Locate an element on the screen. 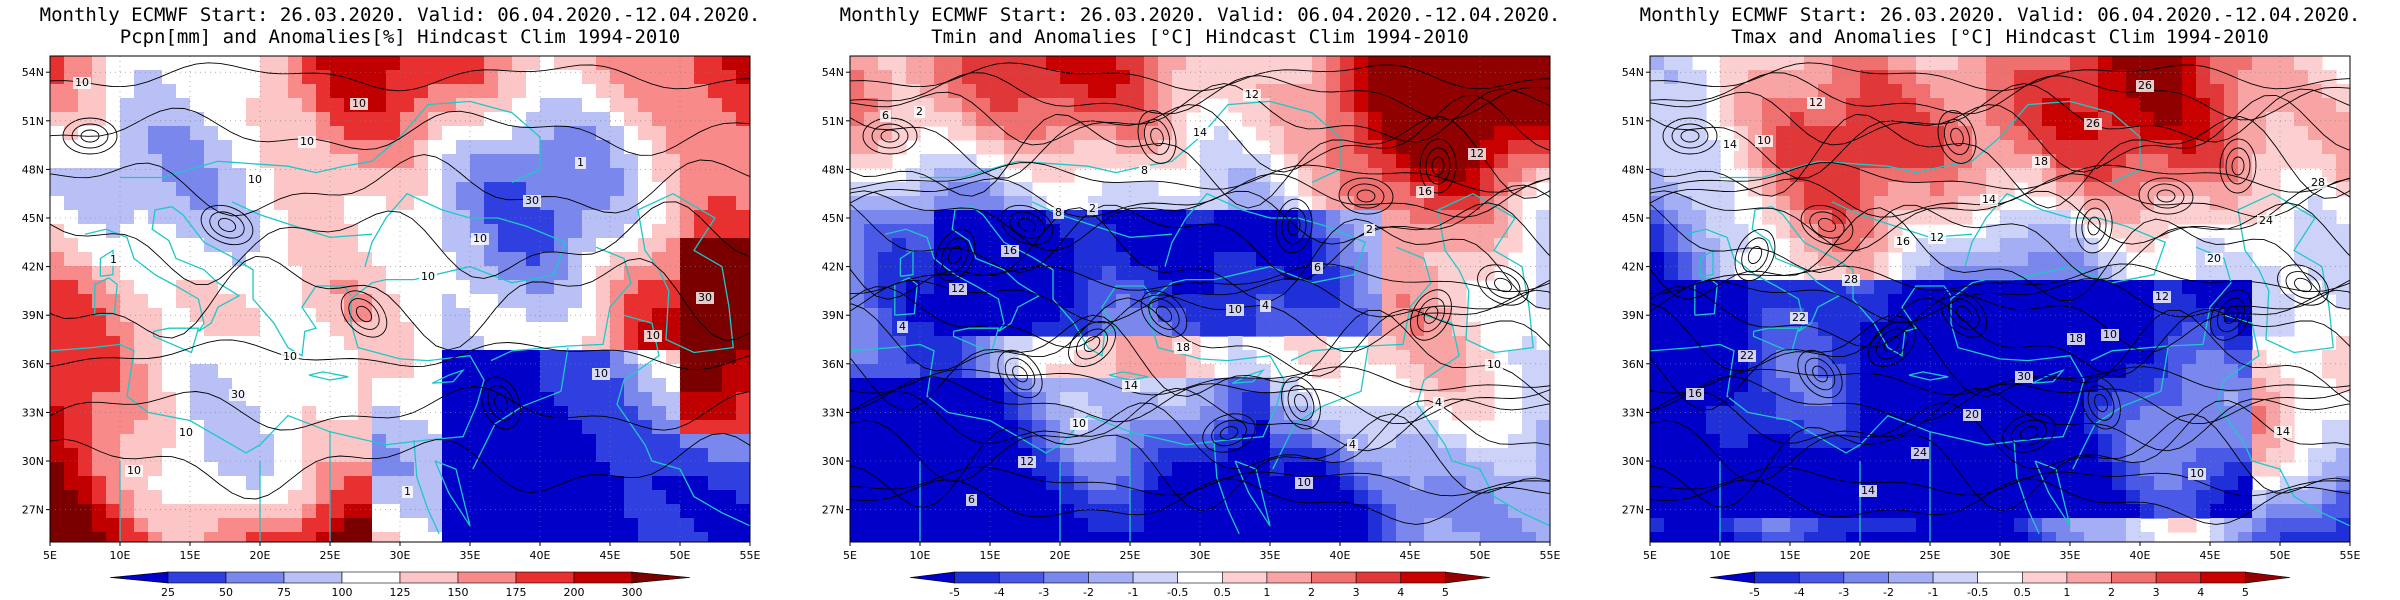 The height and width of the screenshot is (600, 2400). contour-label: 28 is located at coordinates (2318, 182).